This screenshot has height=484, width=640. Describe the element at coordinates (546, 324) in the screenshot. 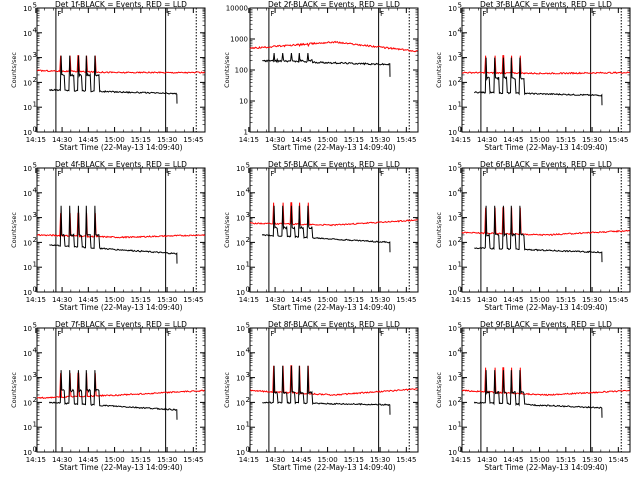

I see `chart-title: Det 9f-BLACK = Events, RED = LLD` at that location.